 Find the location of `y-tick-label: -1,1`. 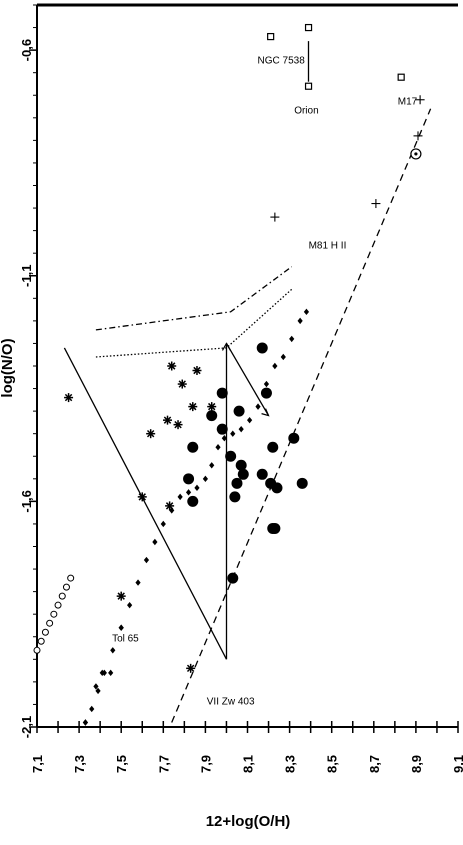

y-tick-label: -1,1 is located at coordinates (26, 276).